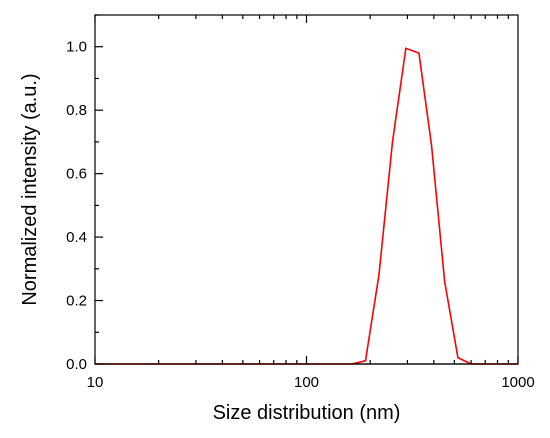 The image size is (550, 438). I want to click on y-axis-title: Normalized intensity (a.u.), so click(30, 189).